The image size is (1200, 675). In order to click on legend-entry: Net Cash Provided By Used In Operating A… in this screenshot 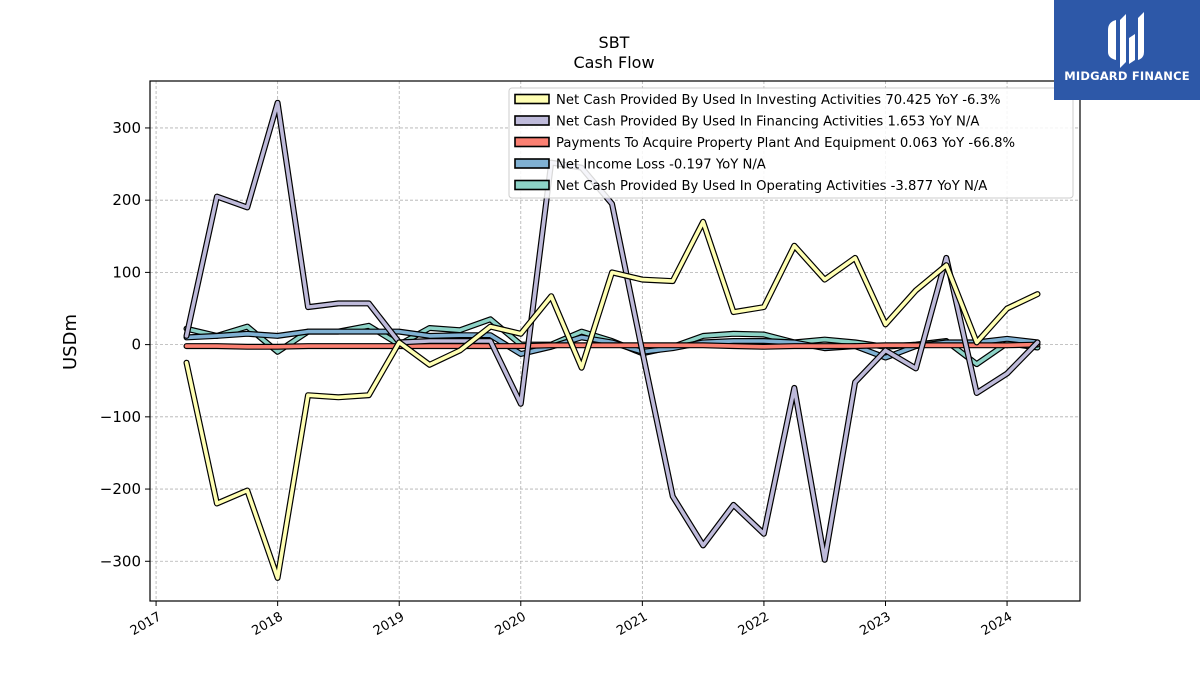, I will do `click(750, 186)`.